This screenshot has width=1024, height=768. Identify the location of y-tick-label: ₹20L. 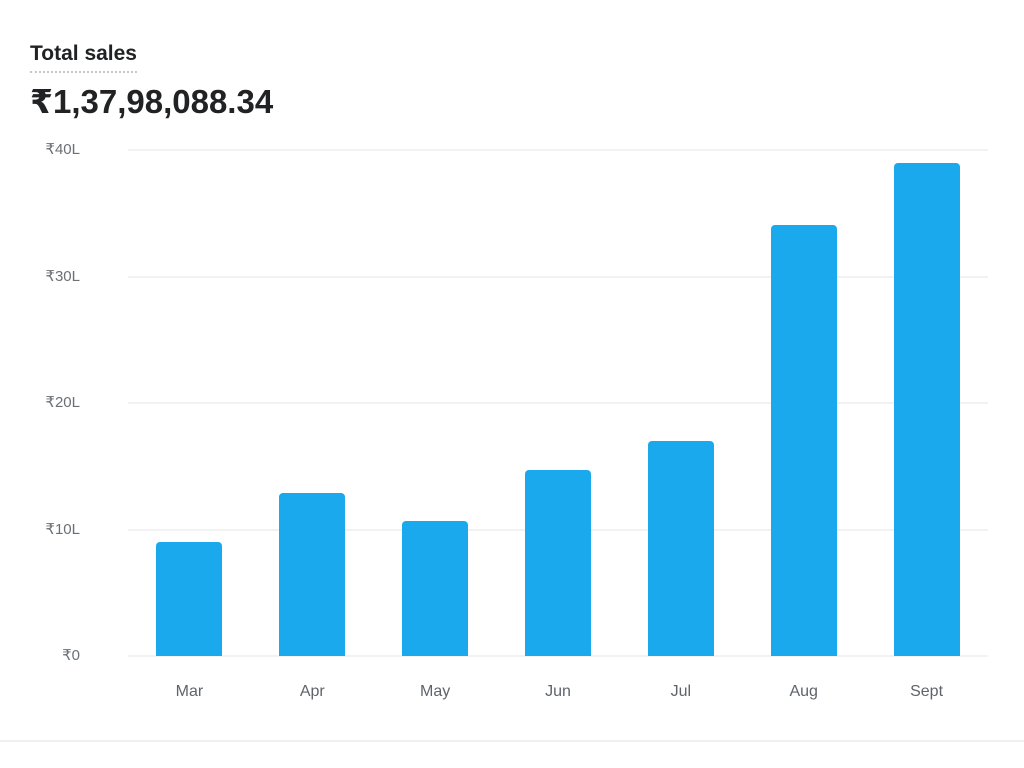
(62, 402).